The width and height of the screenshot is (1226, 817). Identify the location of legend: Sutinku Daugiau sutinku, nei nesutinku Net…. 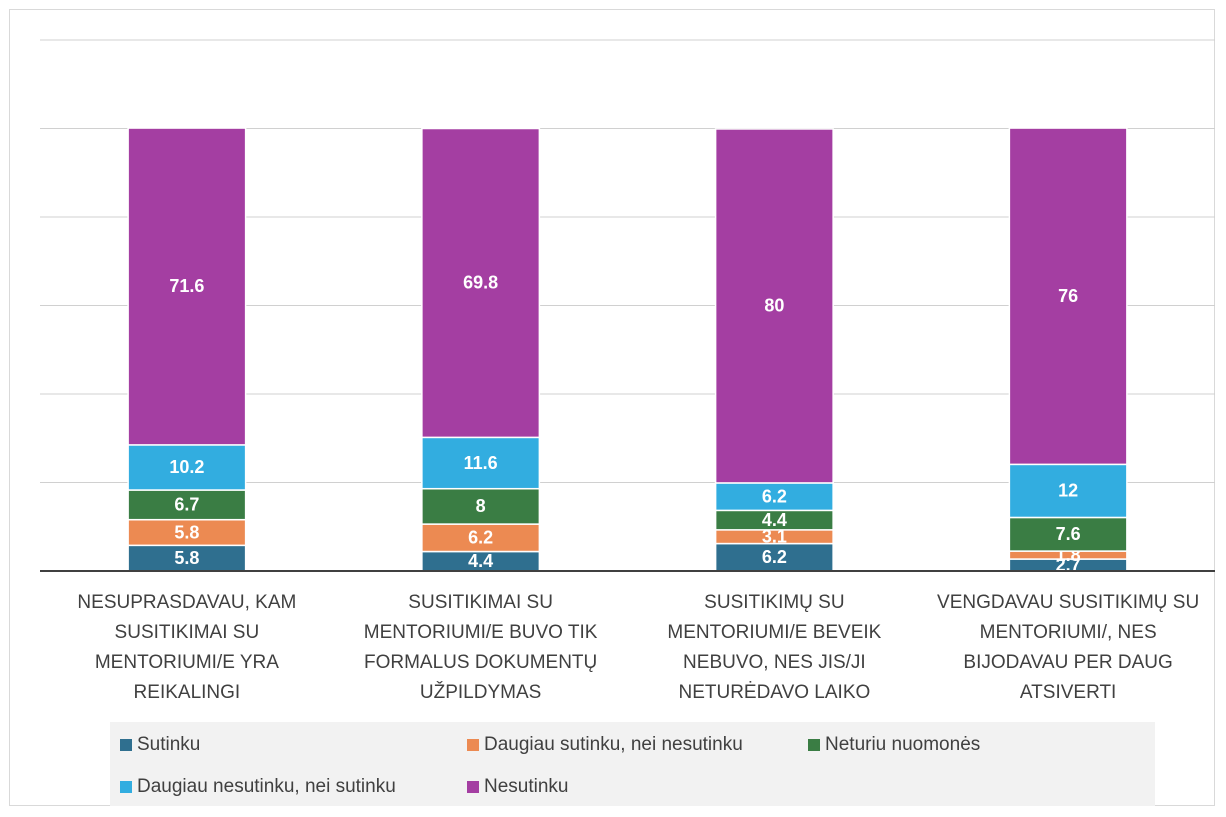
(632, 764).